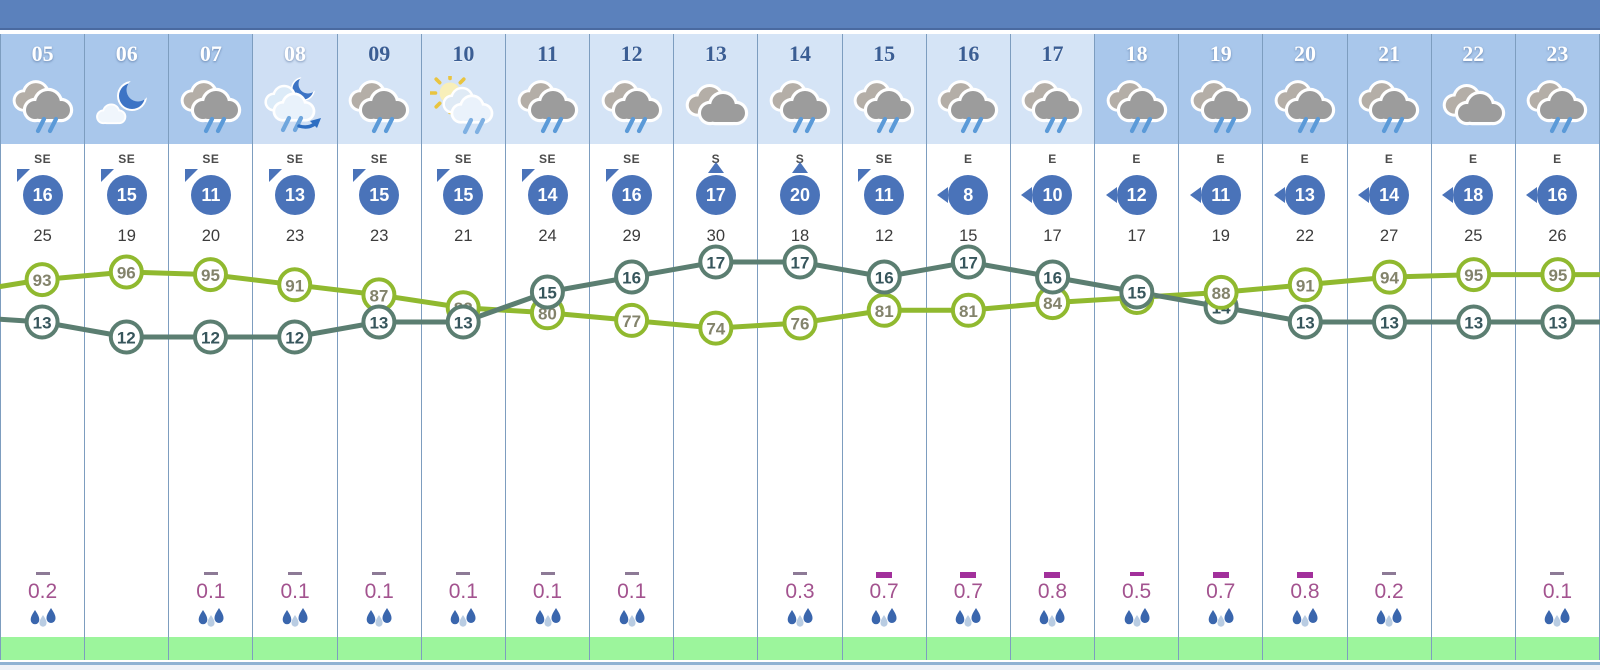 The height and width of the screenshot is (670, 1600). Describe the element at coordinates (884, 347) in the screenshot. I see `hour-column-15: 15 SE 11 12 0.7` at that location.